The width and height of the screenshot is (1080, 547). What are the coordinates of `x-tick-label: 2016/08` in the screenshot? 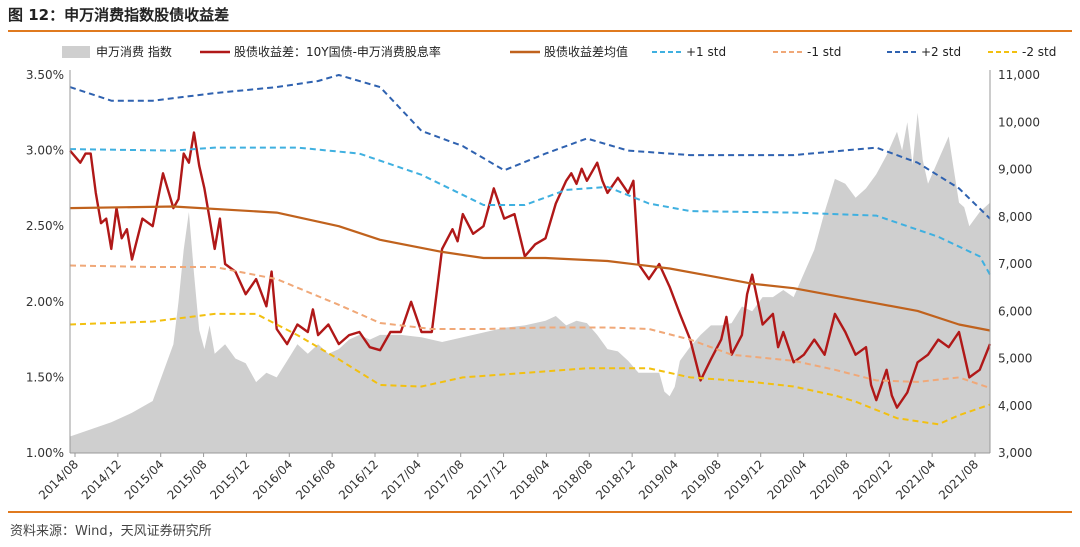 It's located at (315, 479).